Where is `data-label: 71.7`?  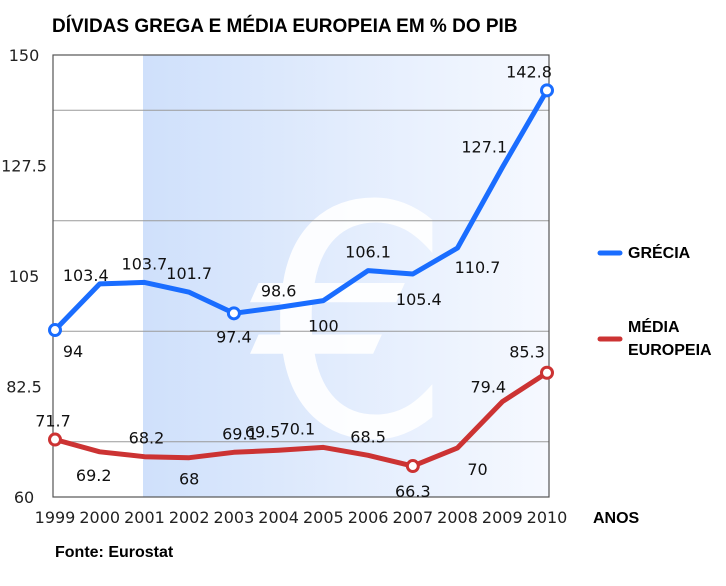 data-label: 71.7 is located at coordinates (53, 421).